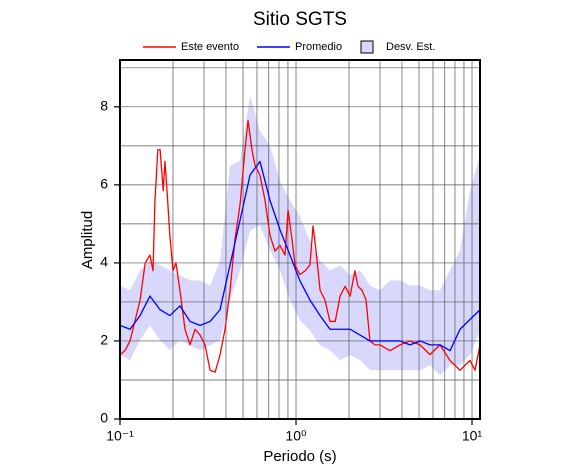 Image resolution: width=586 pixels, height=475 pixels. I want to click on x-tick-label: 10¹, so click(472, 436).